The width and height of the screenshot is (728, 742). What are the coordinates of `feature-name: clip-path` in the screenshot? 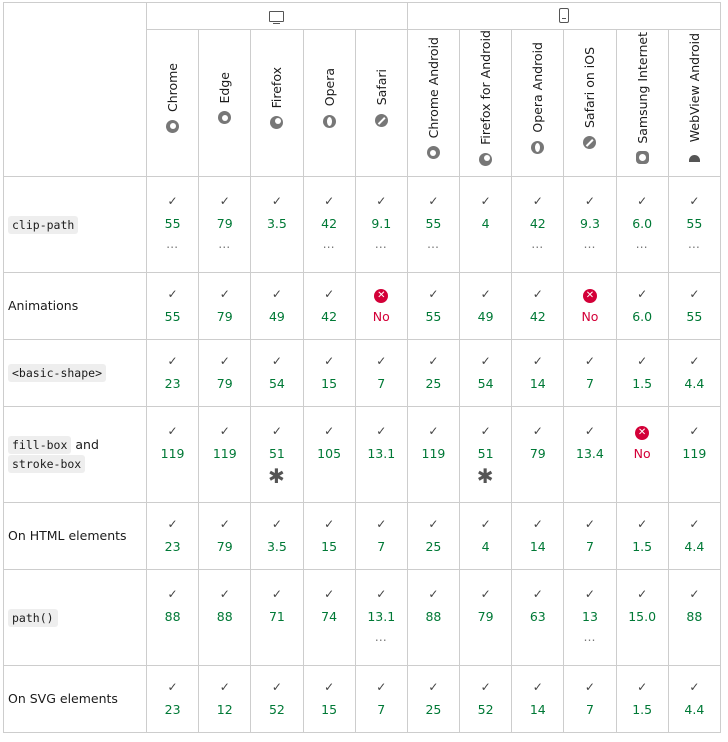 It's located at (75, 224).